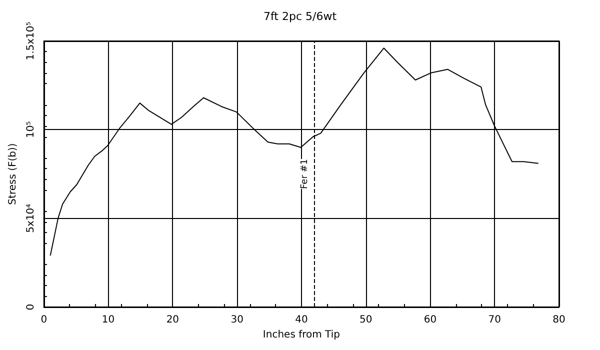  Describe the element at coordinates (173, 320) in the screenshot. I see `x-tick-label: 20` at that location.